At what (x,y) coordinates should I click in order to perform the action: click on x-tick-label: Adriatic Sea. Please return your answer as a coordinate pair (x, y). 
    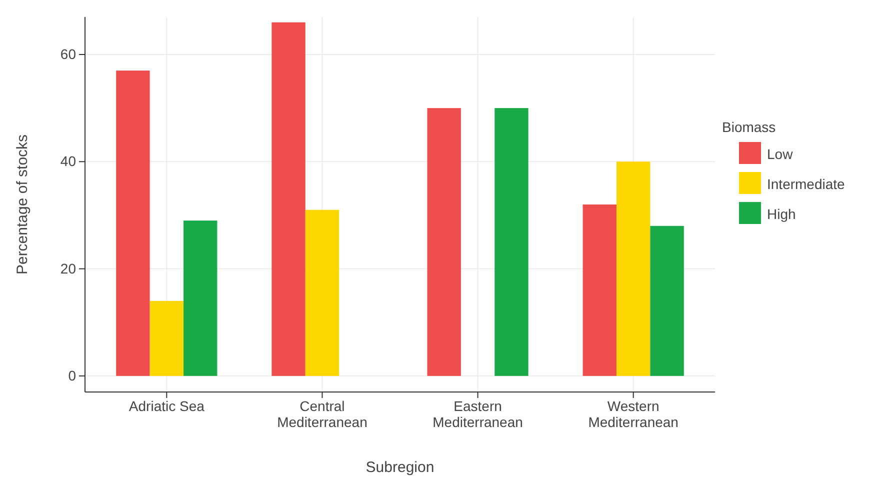
    Looking at the image, I should click on (166, 406).